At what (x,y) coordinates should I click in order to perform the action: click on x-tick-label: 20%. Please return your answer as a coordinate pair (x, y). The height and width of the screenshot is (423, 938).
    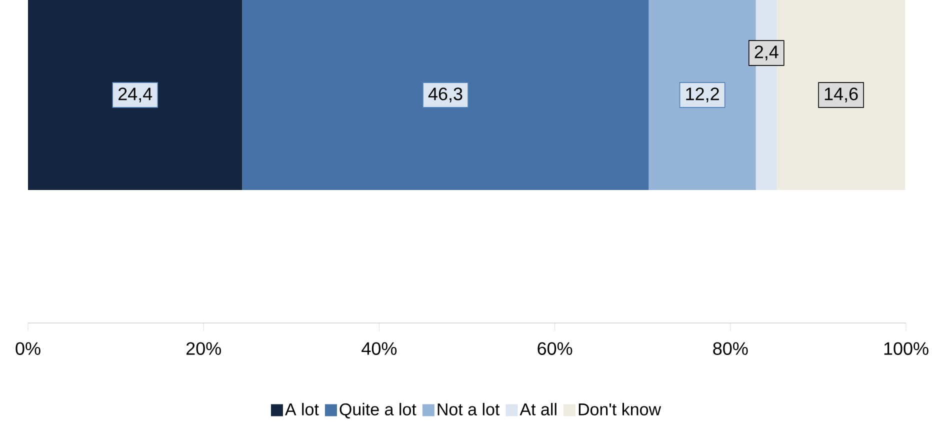
    Looking at the image, I should click on (203, 348).